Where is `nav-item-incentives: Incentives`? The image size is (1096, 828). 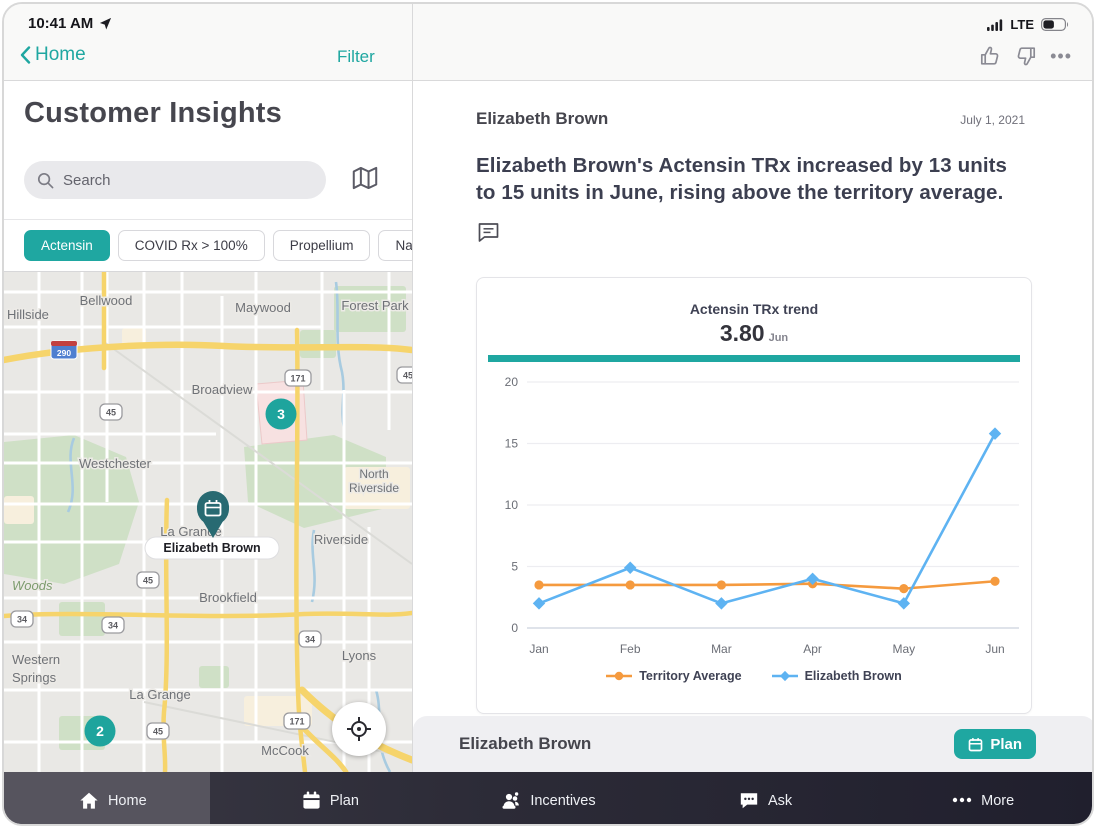
nav-item-incentives: Incentives is located at coordinates (548, 798).